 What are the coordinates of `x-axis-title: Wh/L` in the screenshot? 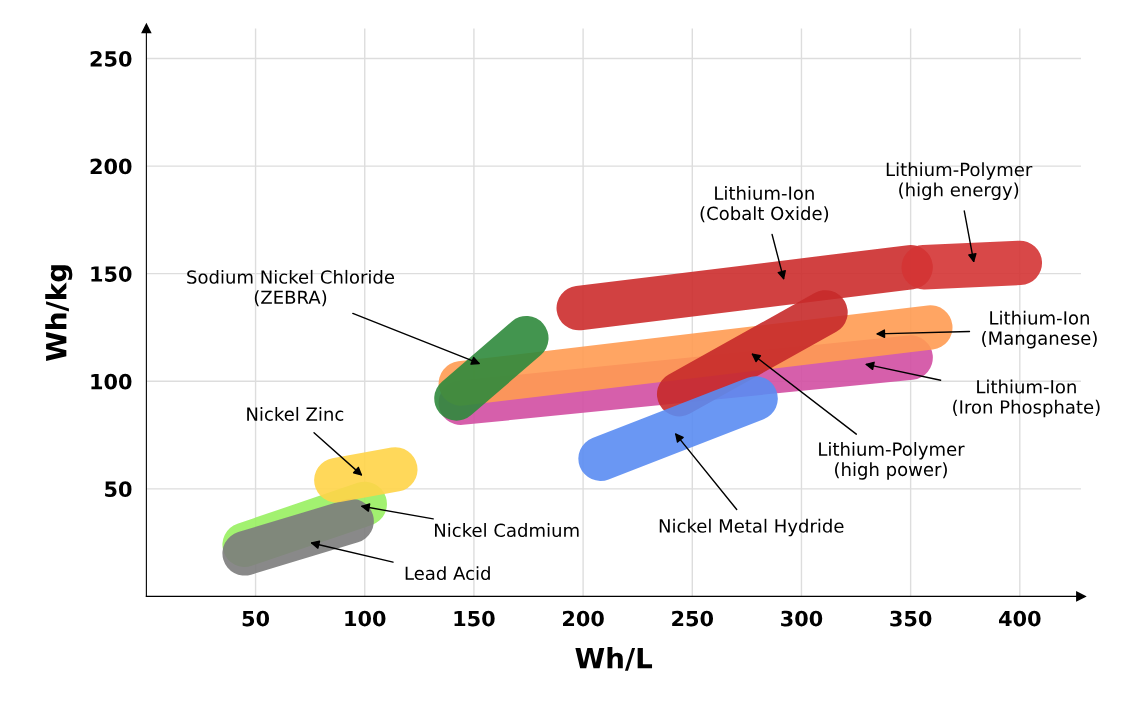 It's located at (614, 659).